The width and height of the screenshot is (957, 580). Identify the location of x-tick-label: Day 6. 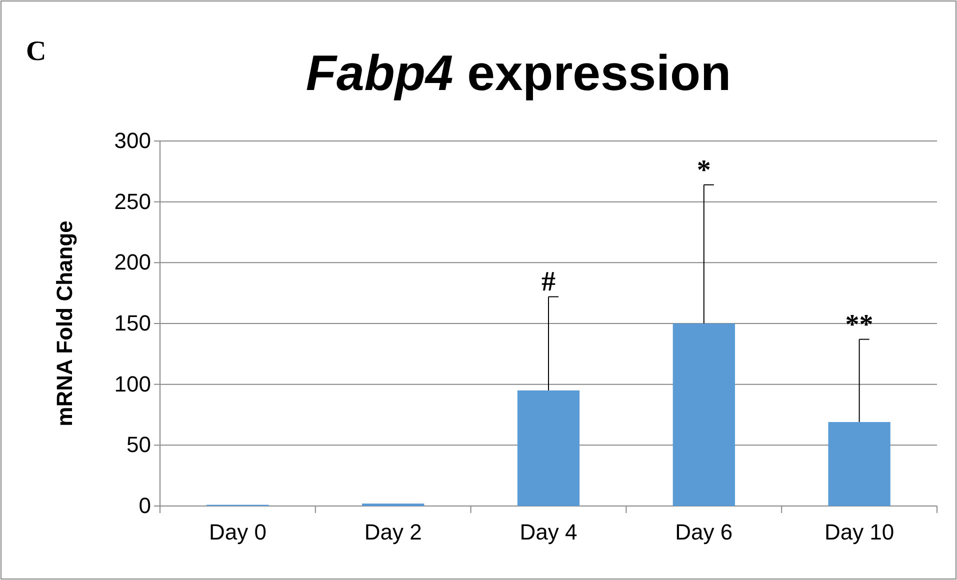
(704, 532).